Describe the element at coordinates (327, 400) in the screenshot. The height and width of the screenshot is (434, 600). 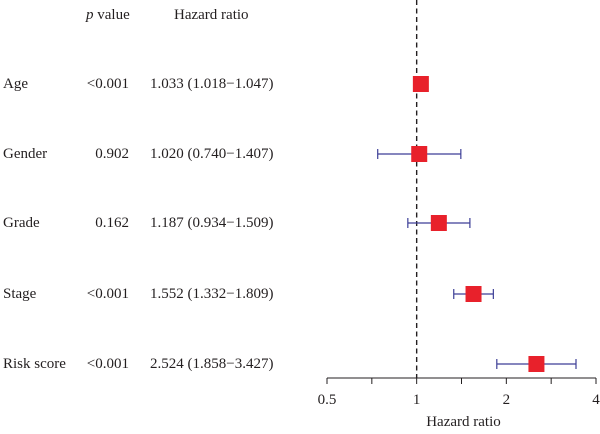
I see `x-tick-label: 0.5` at that location.